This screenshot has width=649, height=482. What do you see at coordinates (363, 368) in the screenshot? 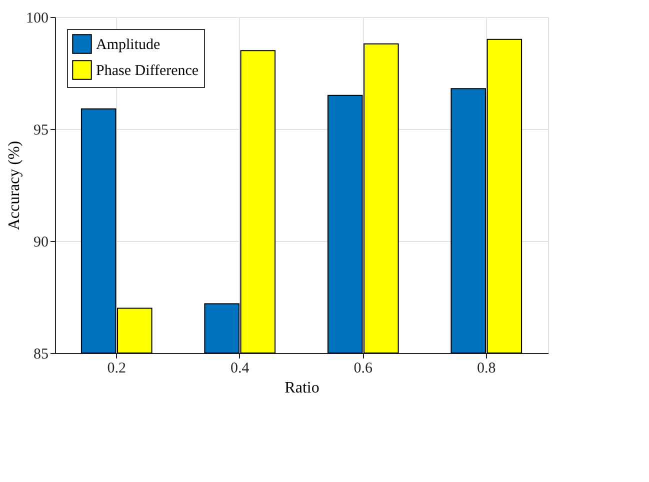
I see `x-tick-label: 0.6` at bounding box center [363, 368].